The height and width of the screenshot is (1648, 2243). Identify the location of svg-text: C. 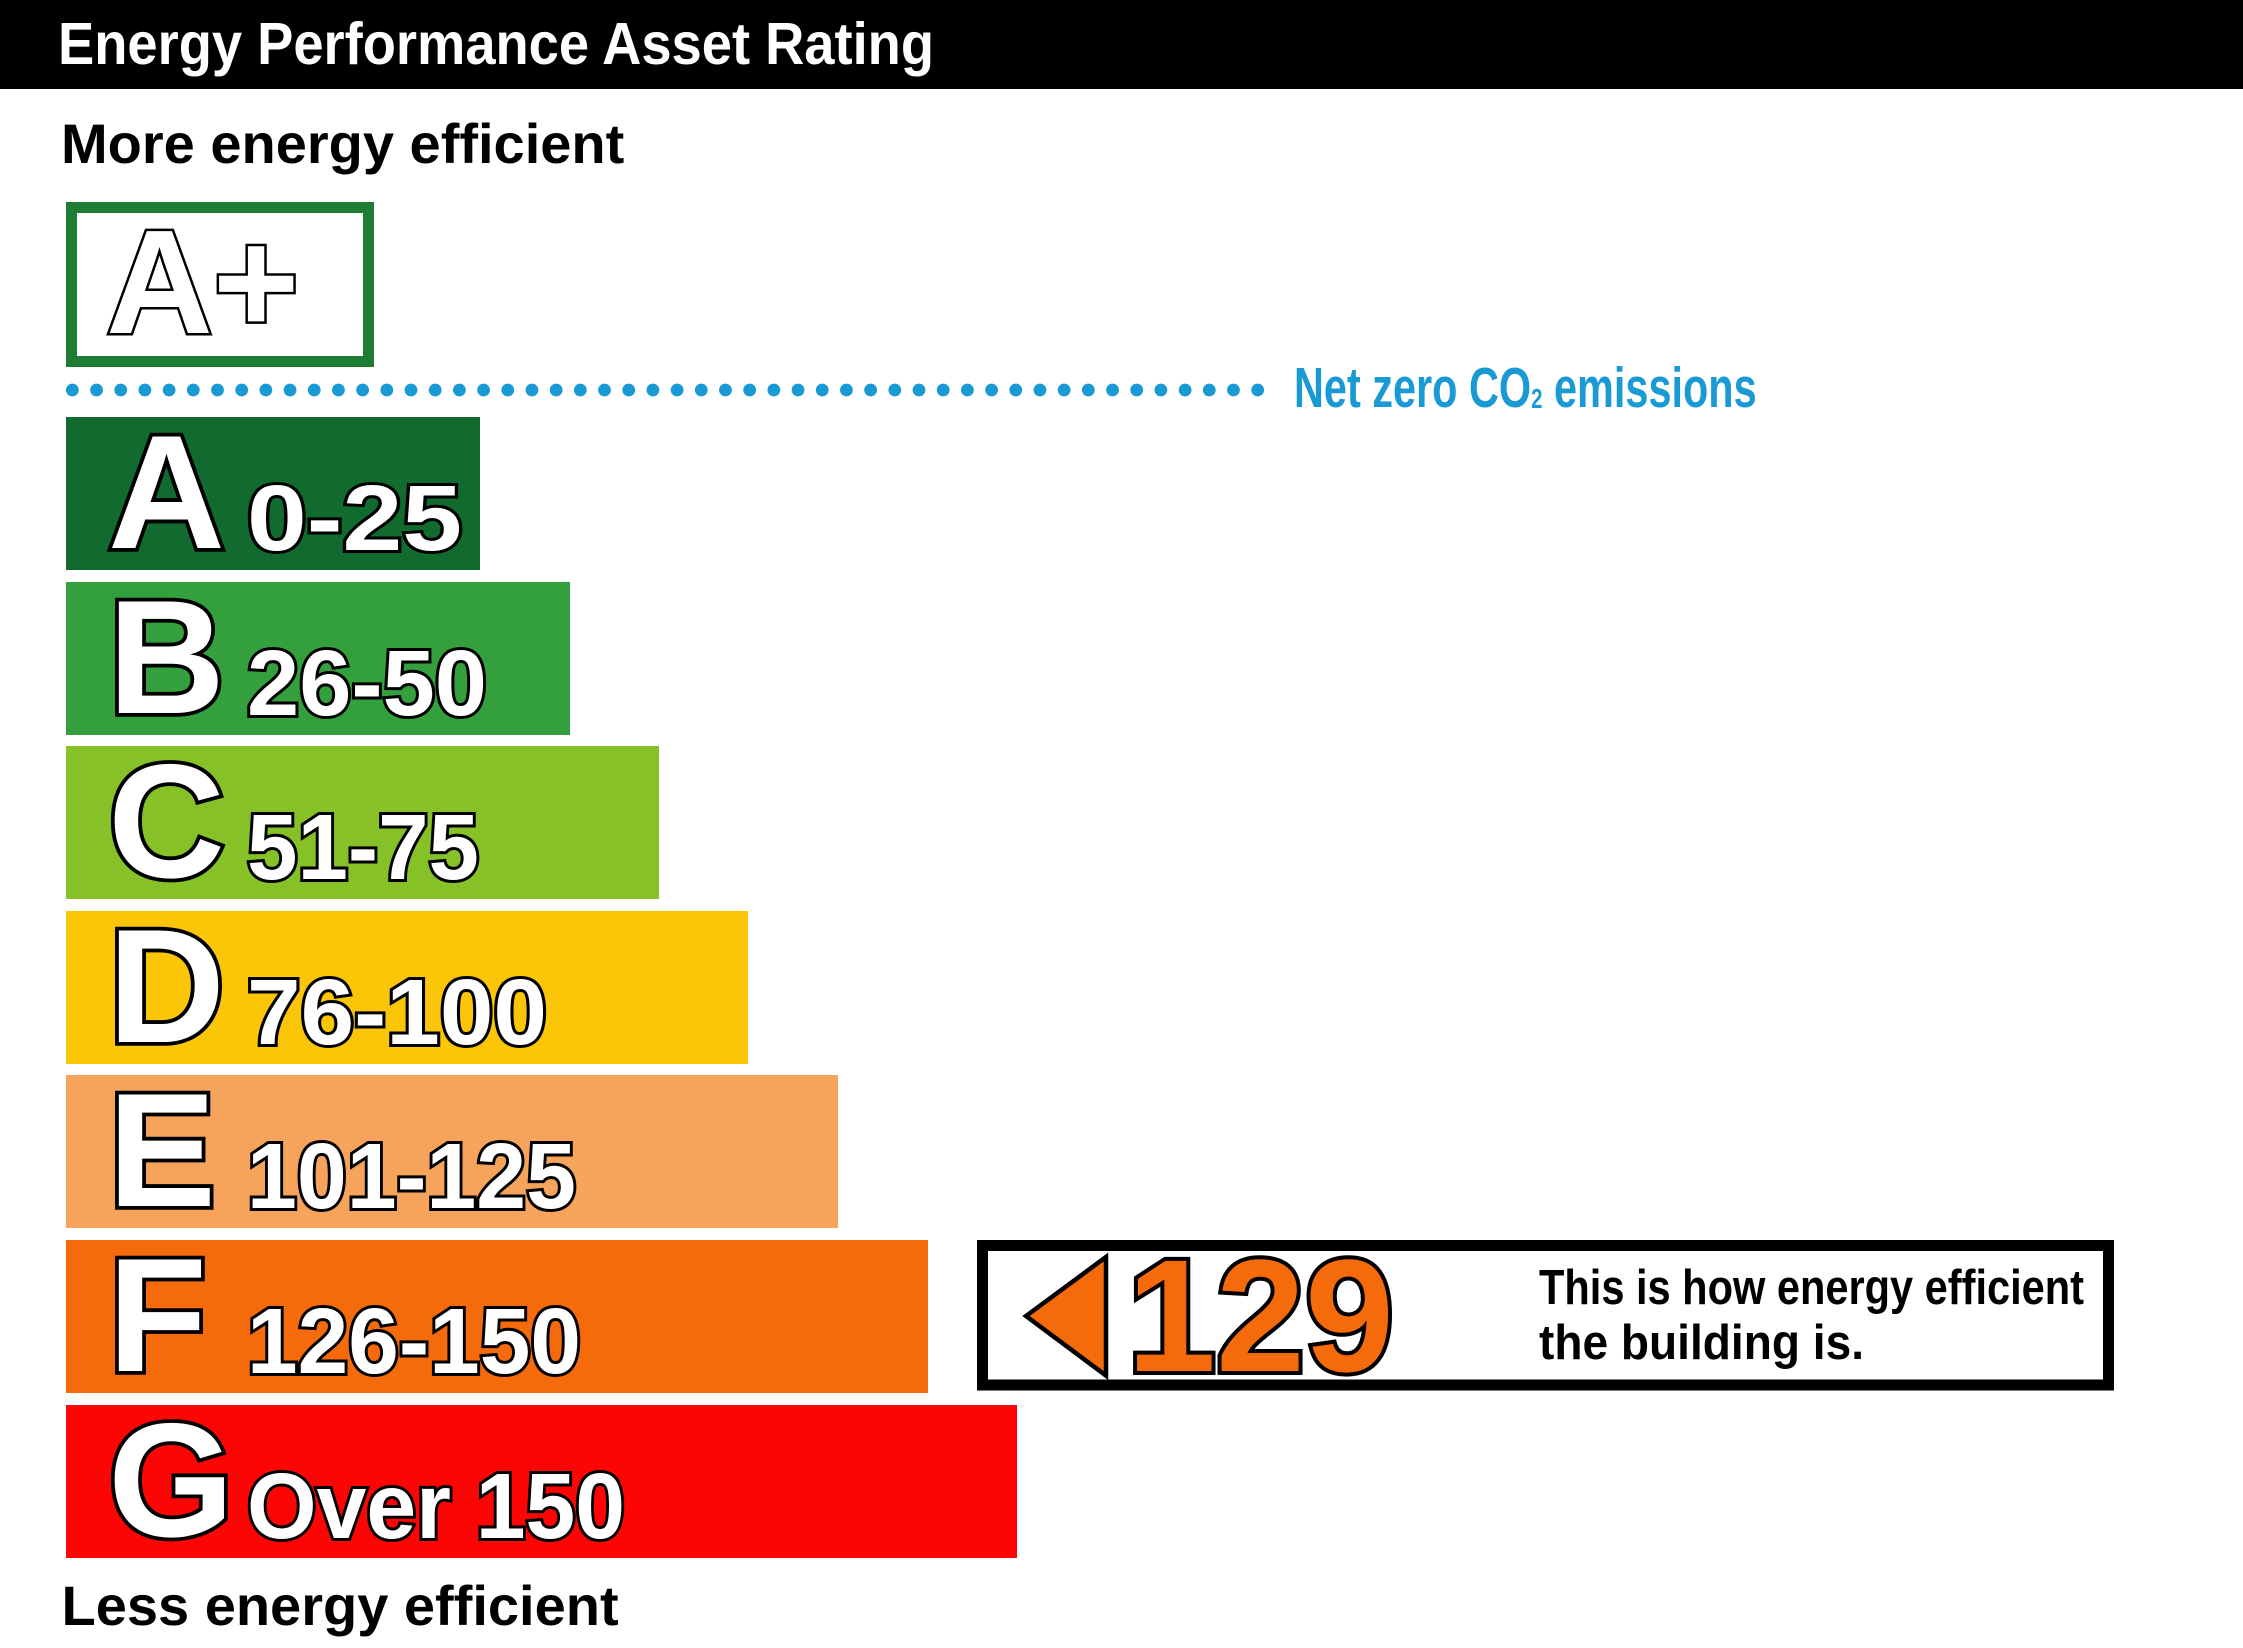
(166, 821).